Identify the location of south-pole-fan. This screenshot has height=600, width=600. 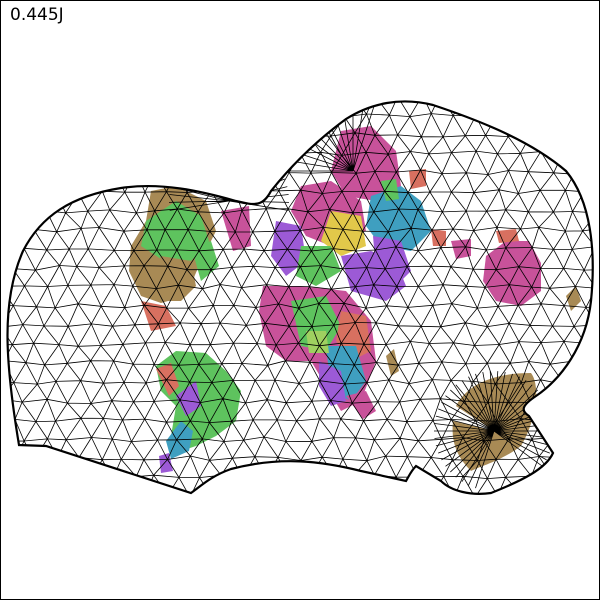
(494, 430).